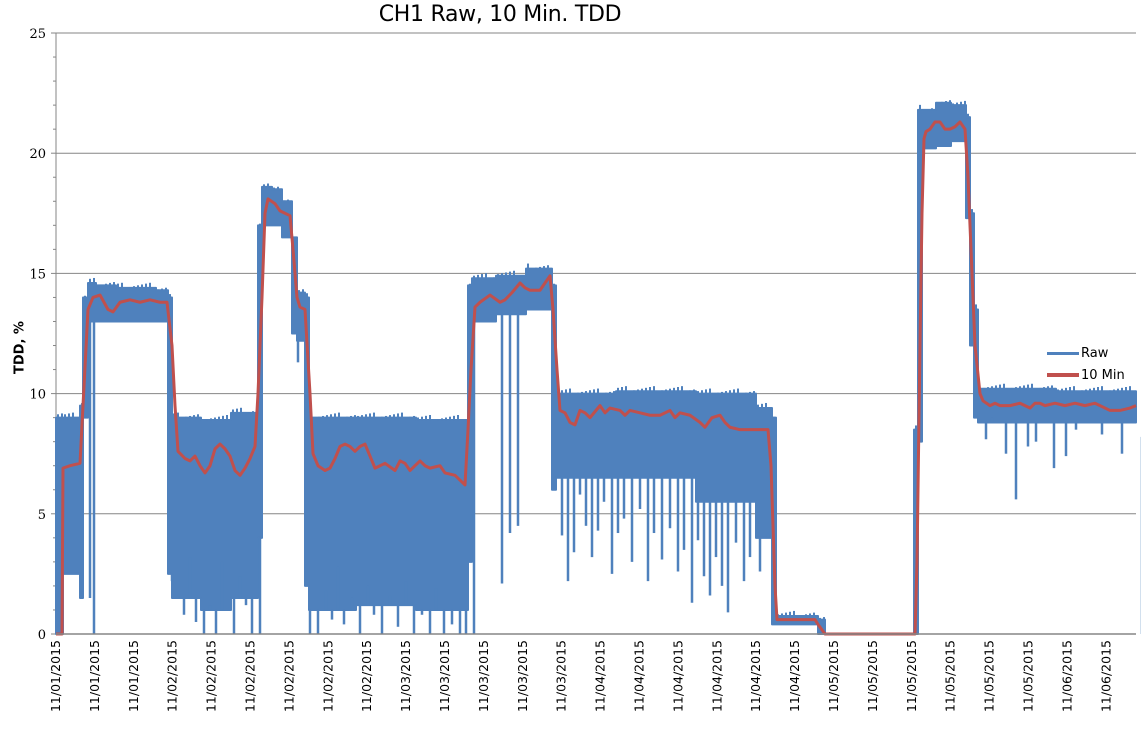 The width and height of the screenshot is (1141, 732). Describe the element at coordinates (42, 515) in the screenshot. I see `y-tick-label: 5` at that location.